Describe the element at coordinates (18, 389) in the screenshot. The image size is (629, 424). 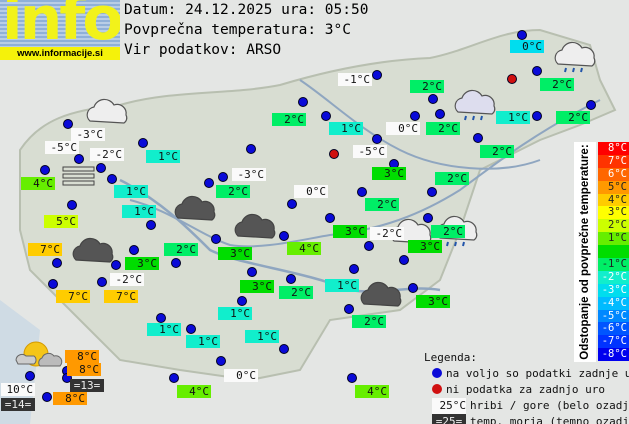
I see `temperature-label: 10°C` at that location.